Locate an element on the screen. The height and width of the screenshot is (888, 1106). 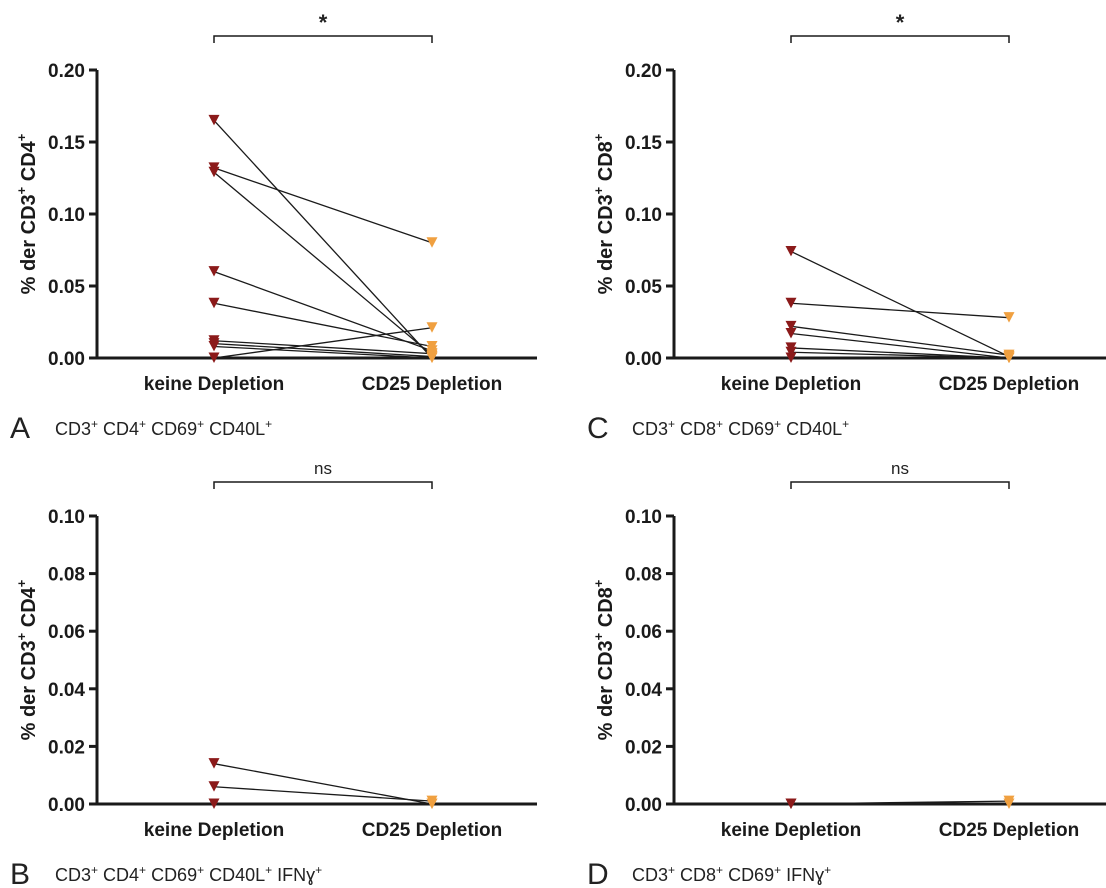
caption-text: CD4 is located at coordinates (118, 875).